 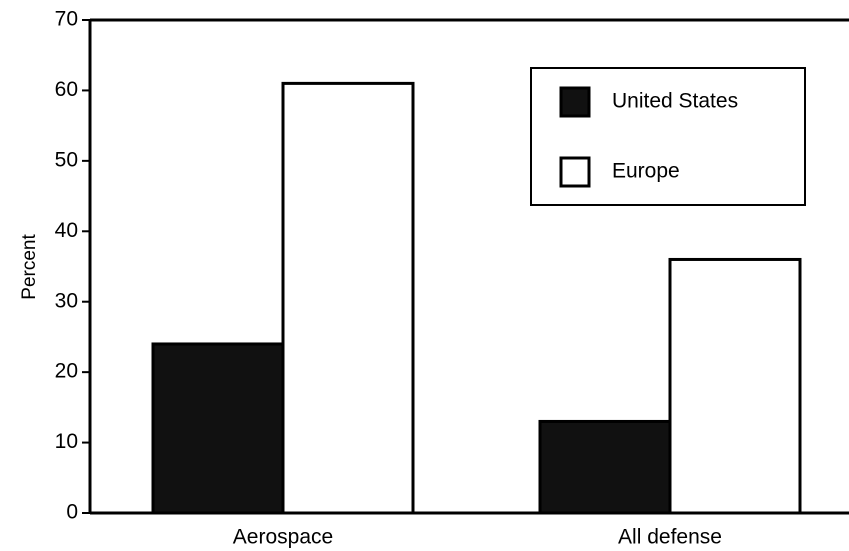 What do you see at coordinates (646, 171) in the screenshot?
I see `legend-label: Europe` at bounding box center [646, 171].